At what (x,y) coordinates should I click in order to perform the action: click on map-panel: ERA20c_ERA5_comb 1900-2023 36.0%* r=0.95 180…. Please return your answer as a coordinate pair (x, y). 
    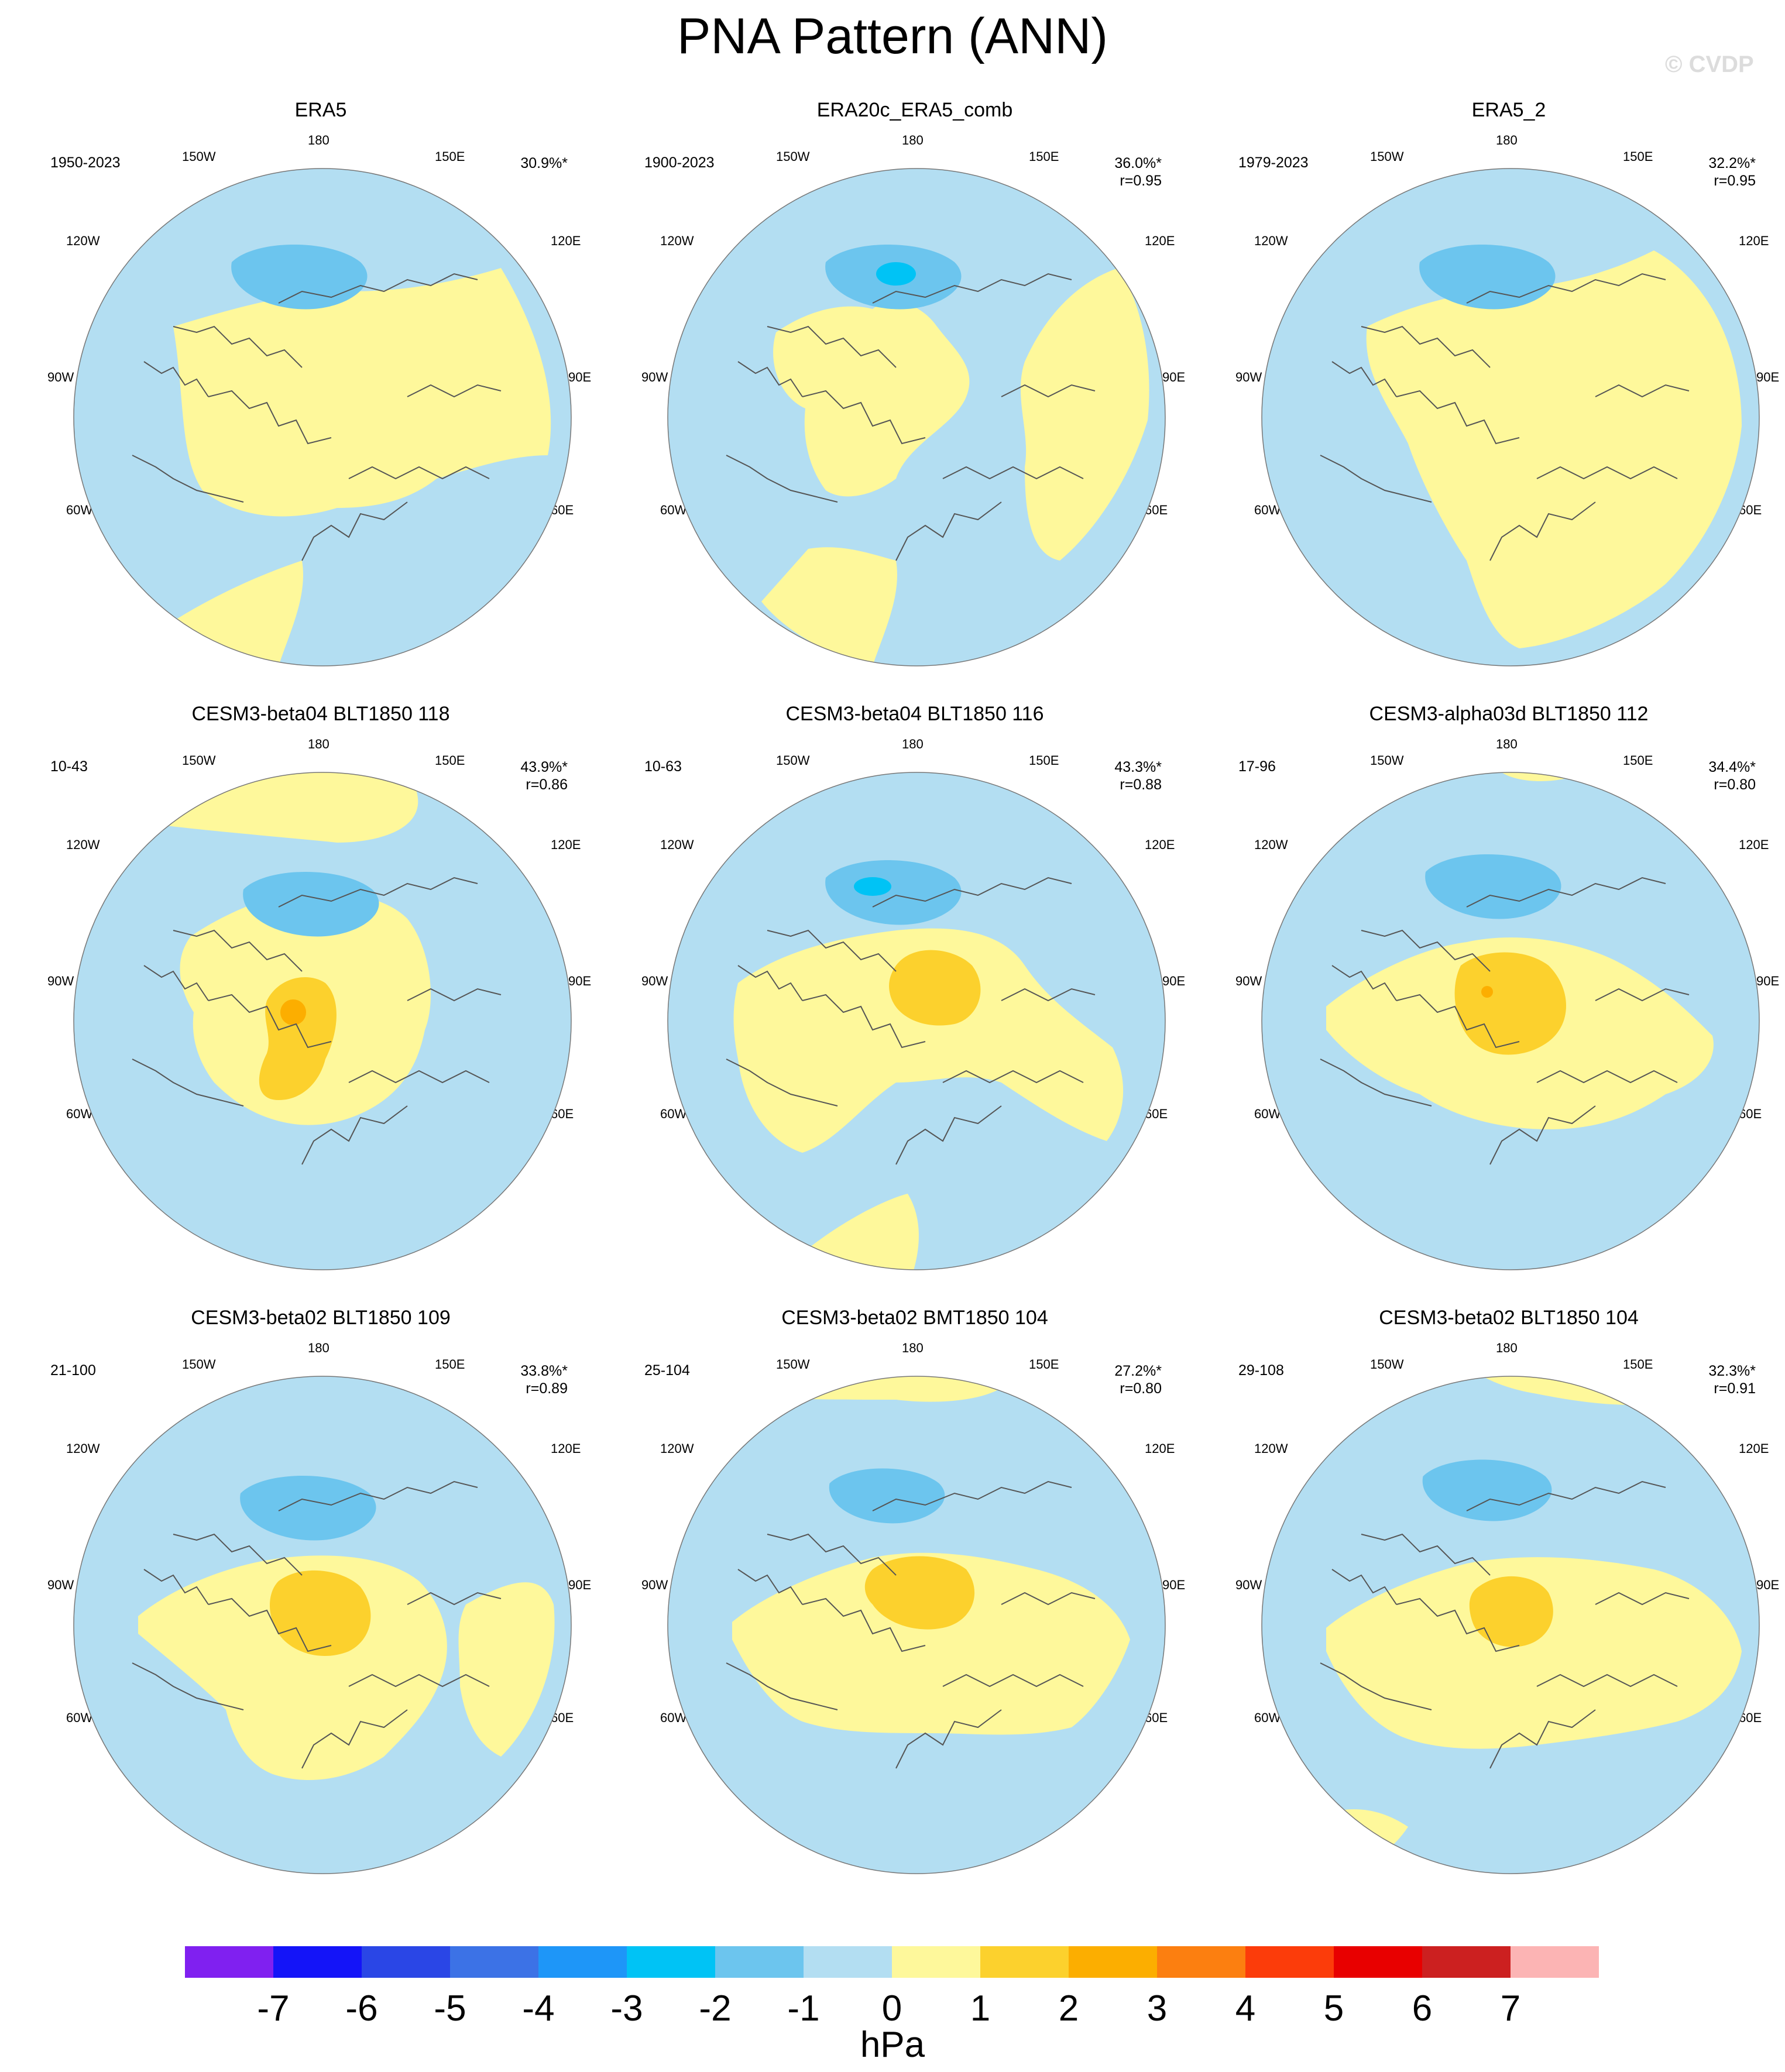
    Looking at the image, I should click on (914, 402).